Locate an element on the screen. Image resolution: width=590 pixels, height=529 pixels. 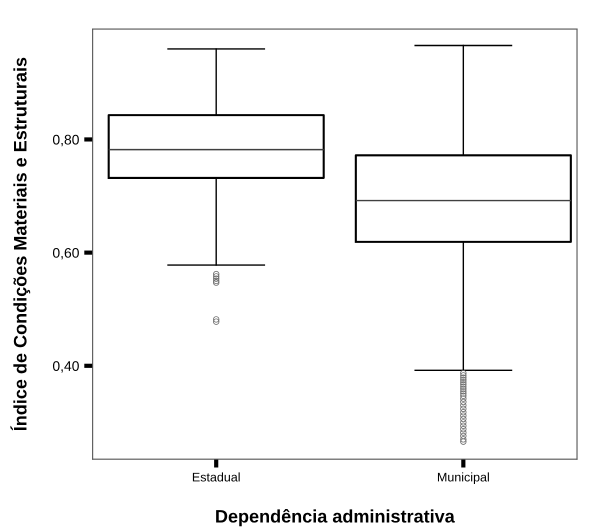
x-axis-title: Dependência administrativa is located at coordinates (335, 517).